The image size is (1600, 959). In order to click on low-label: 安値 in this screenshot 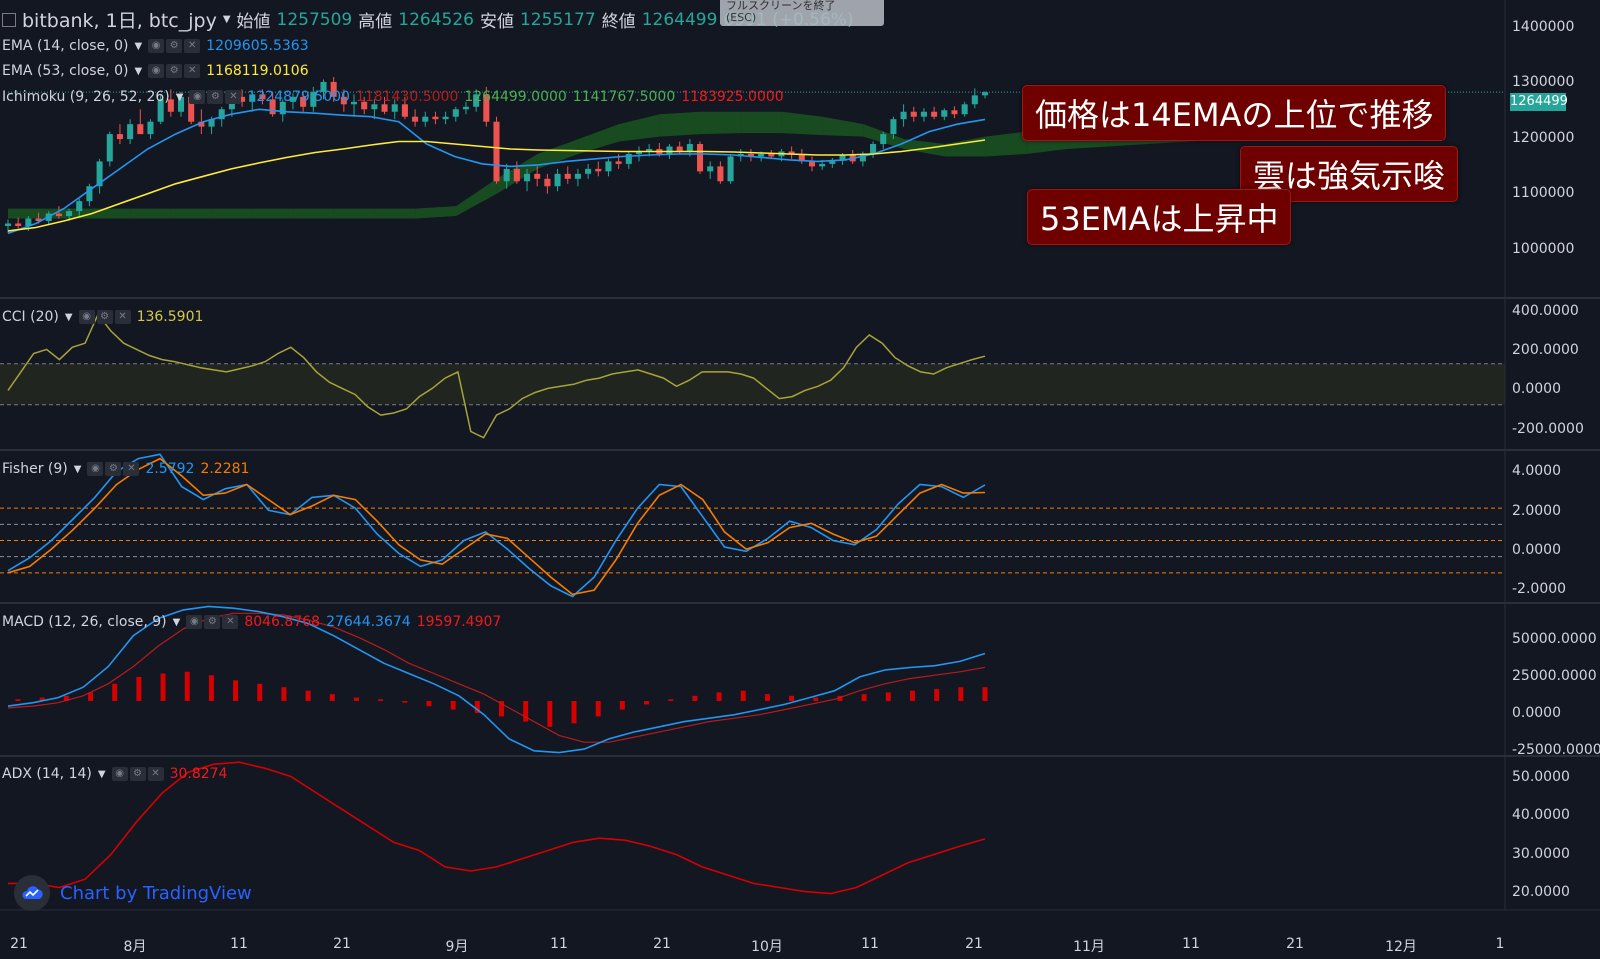, I will do `click(496, 22)`.